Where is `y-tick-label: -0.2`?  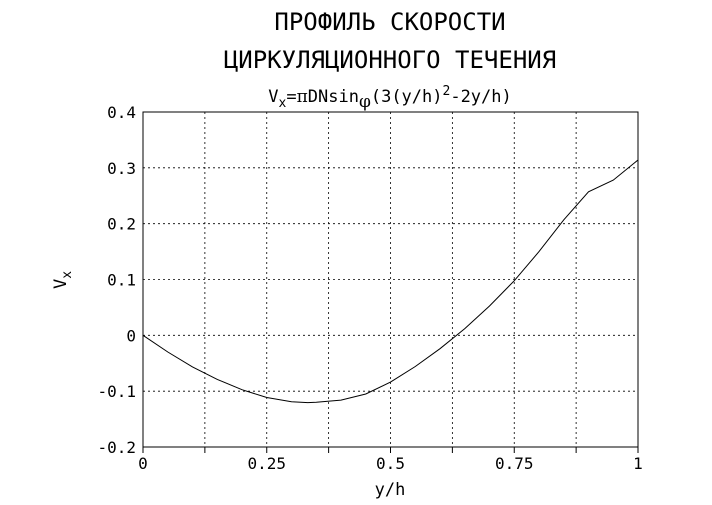 y-tick-label: -0.2 is located at coordinates (116, 447).